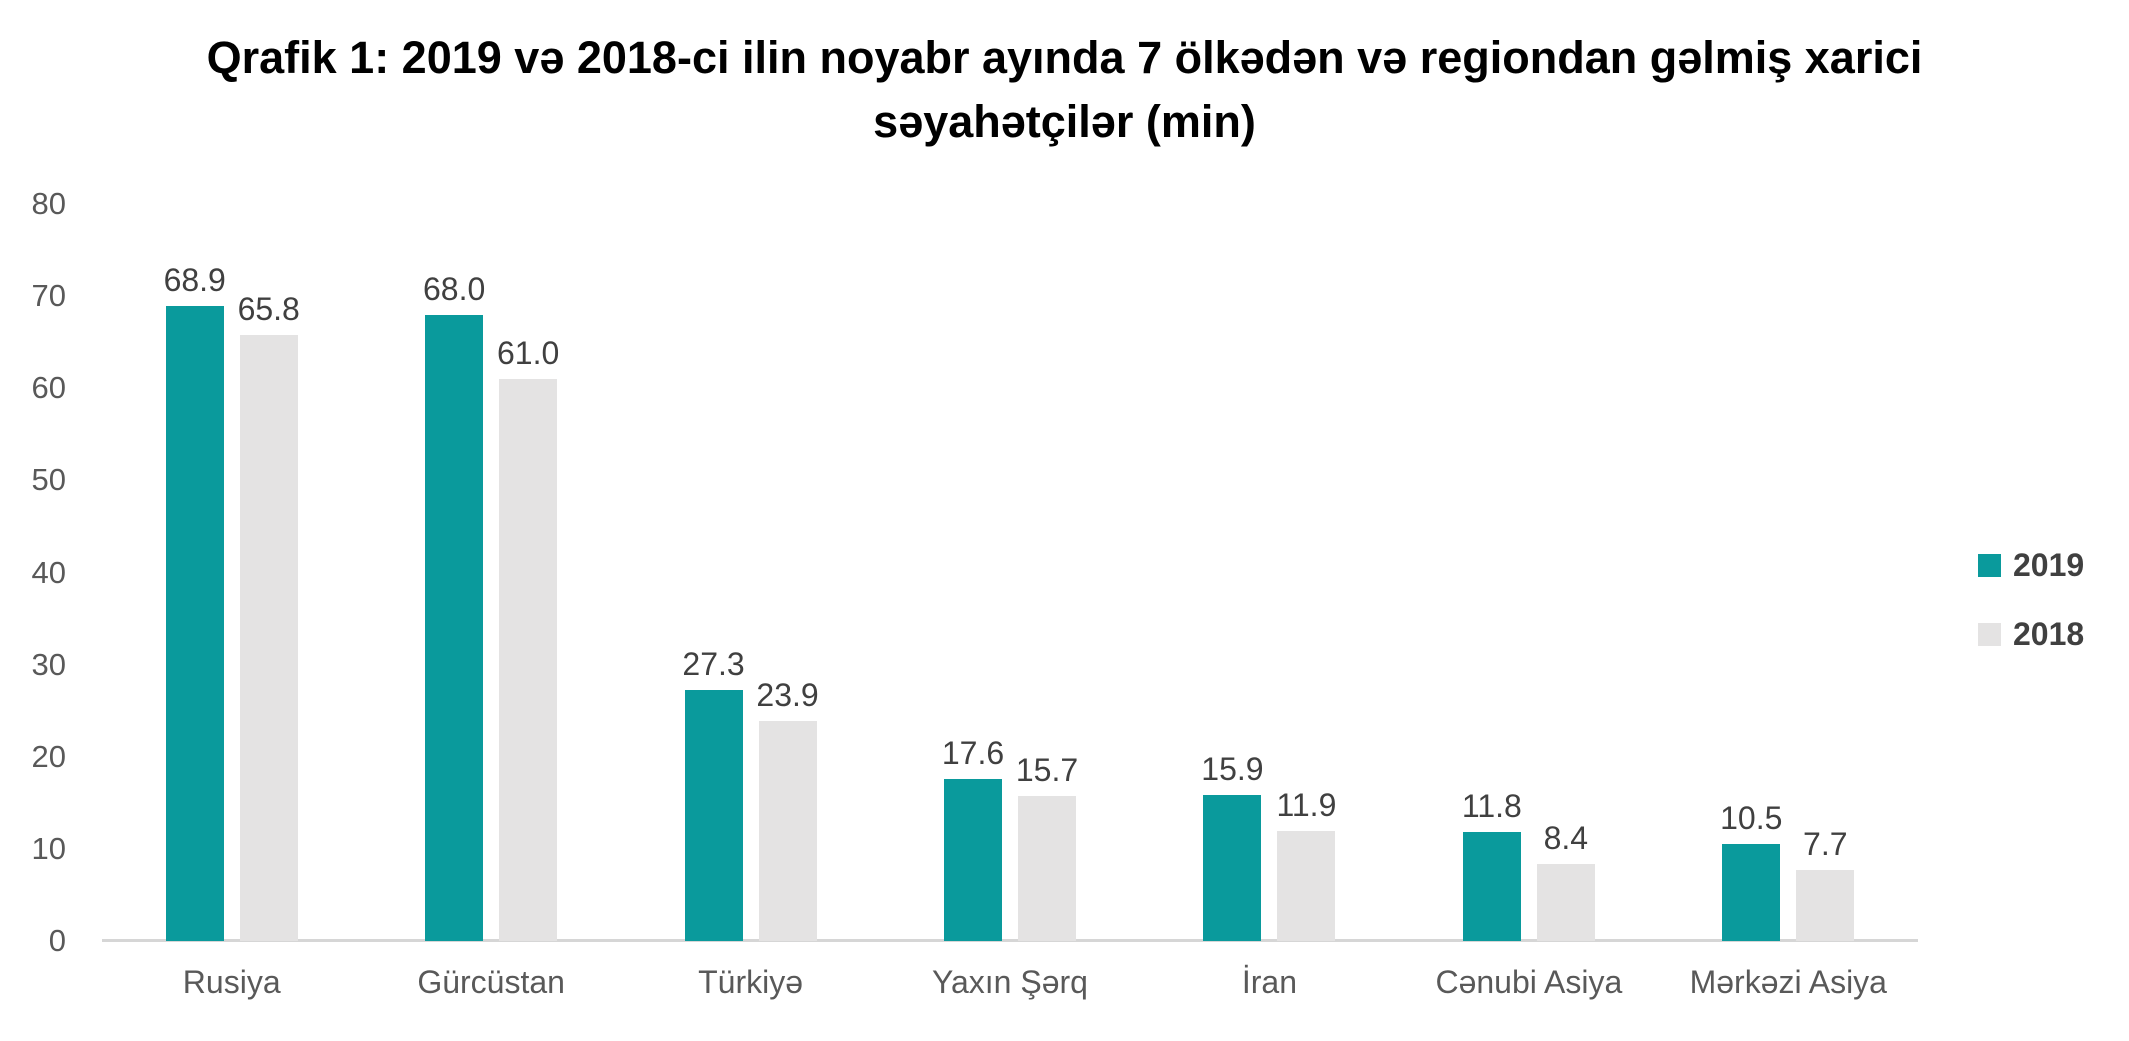 The image size is (2129, 1041). What do you see at coordinates (1010, 982) in the screenshot?
I see `x-axis-category-label: Yaxın Şərq` at bounding box center [1010, 982].